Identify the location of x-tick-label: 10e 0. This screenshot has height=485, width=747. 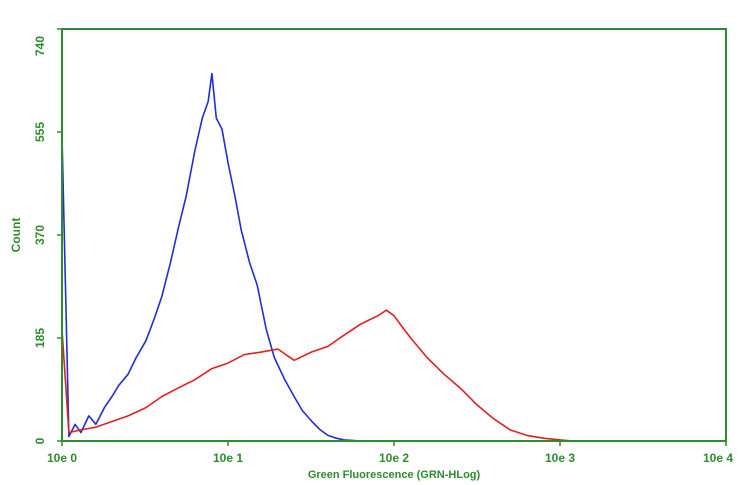
(62, 458).